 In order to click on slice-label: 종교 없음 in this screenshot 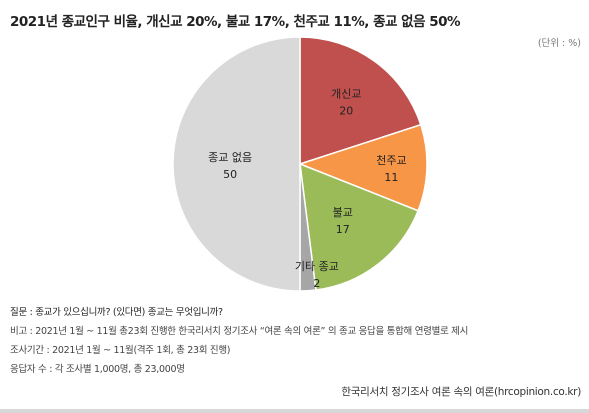, I will do `click(230, 157)`.